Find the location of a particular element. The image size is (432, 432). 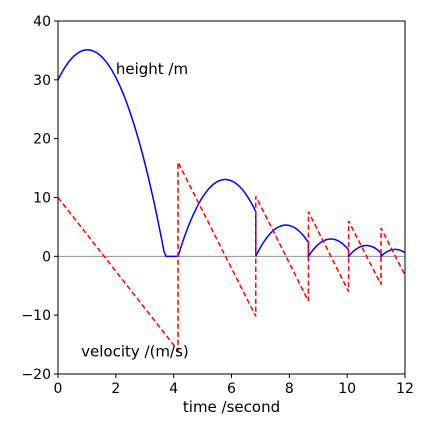

y-tick-label: 20 is located at coordinates (42, 140).